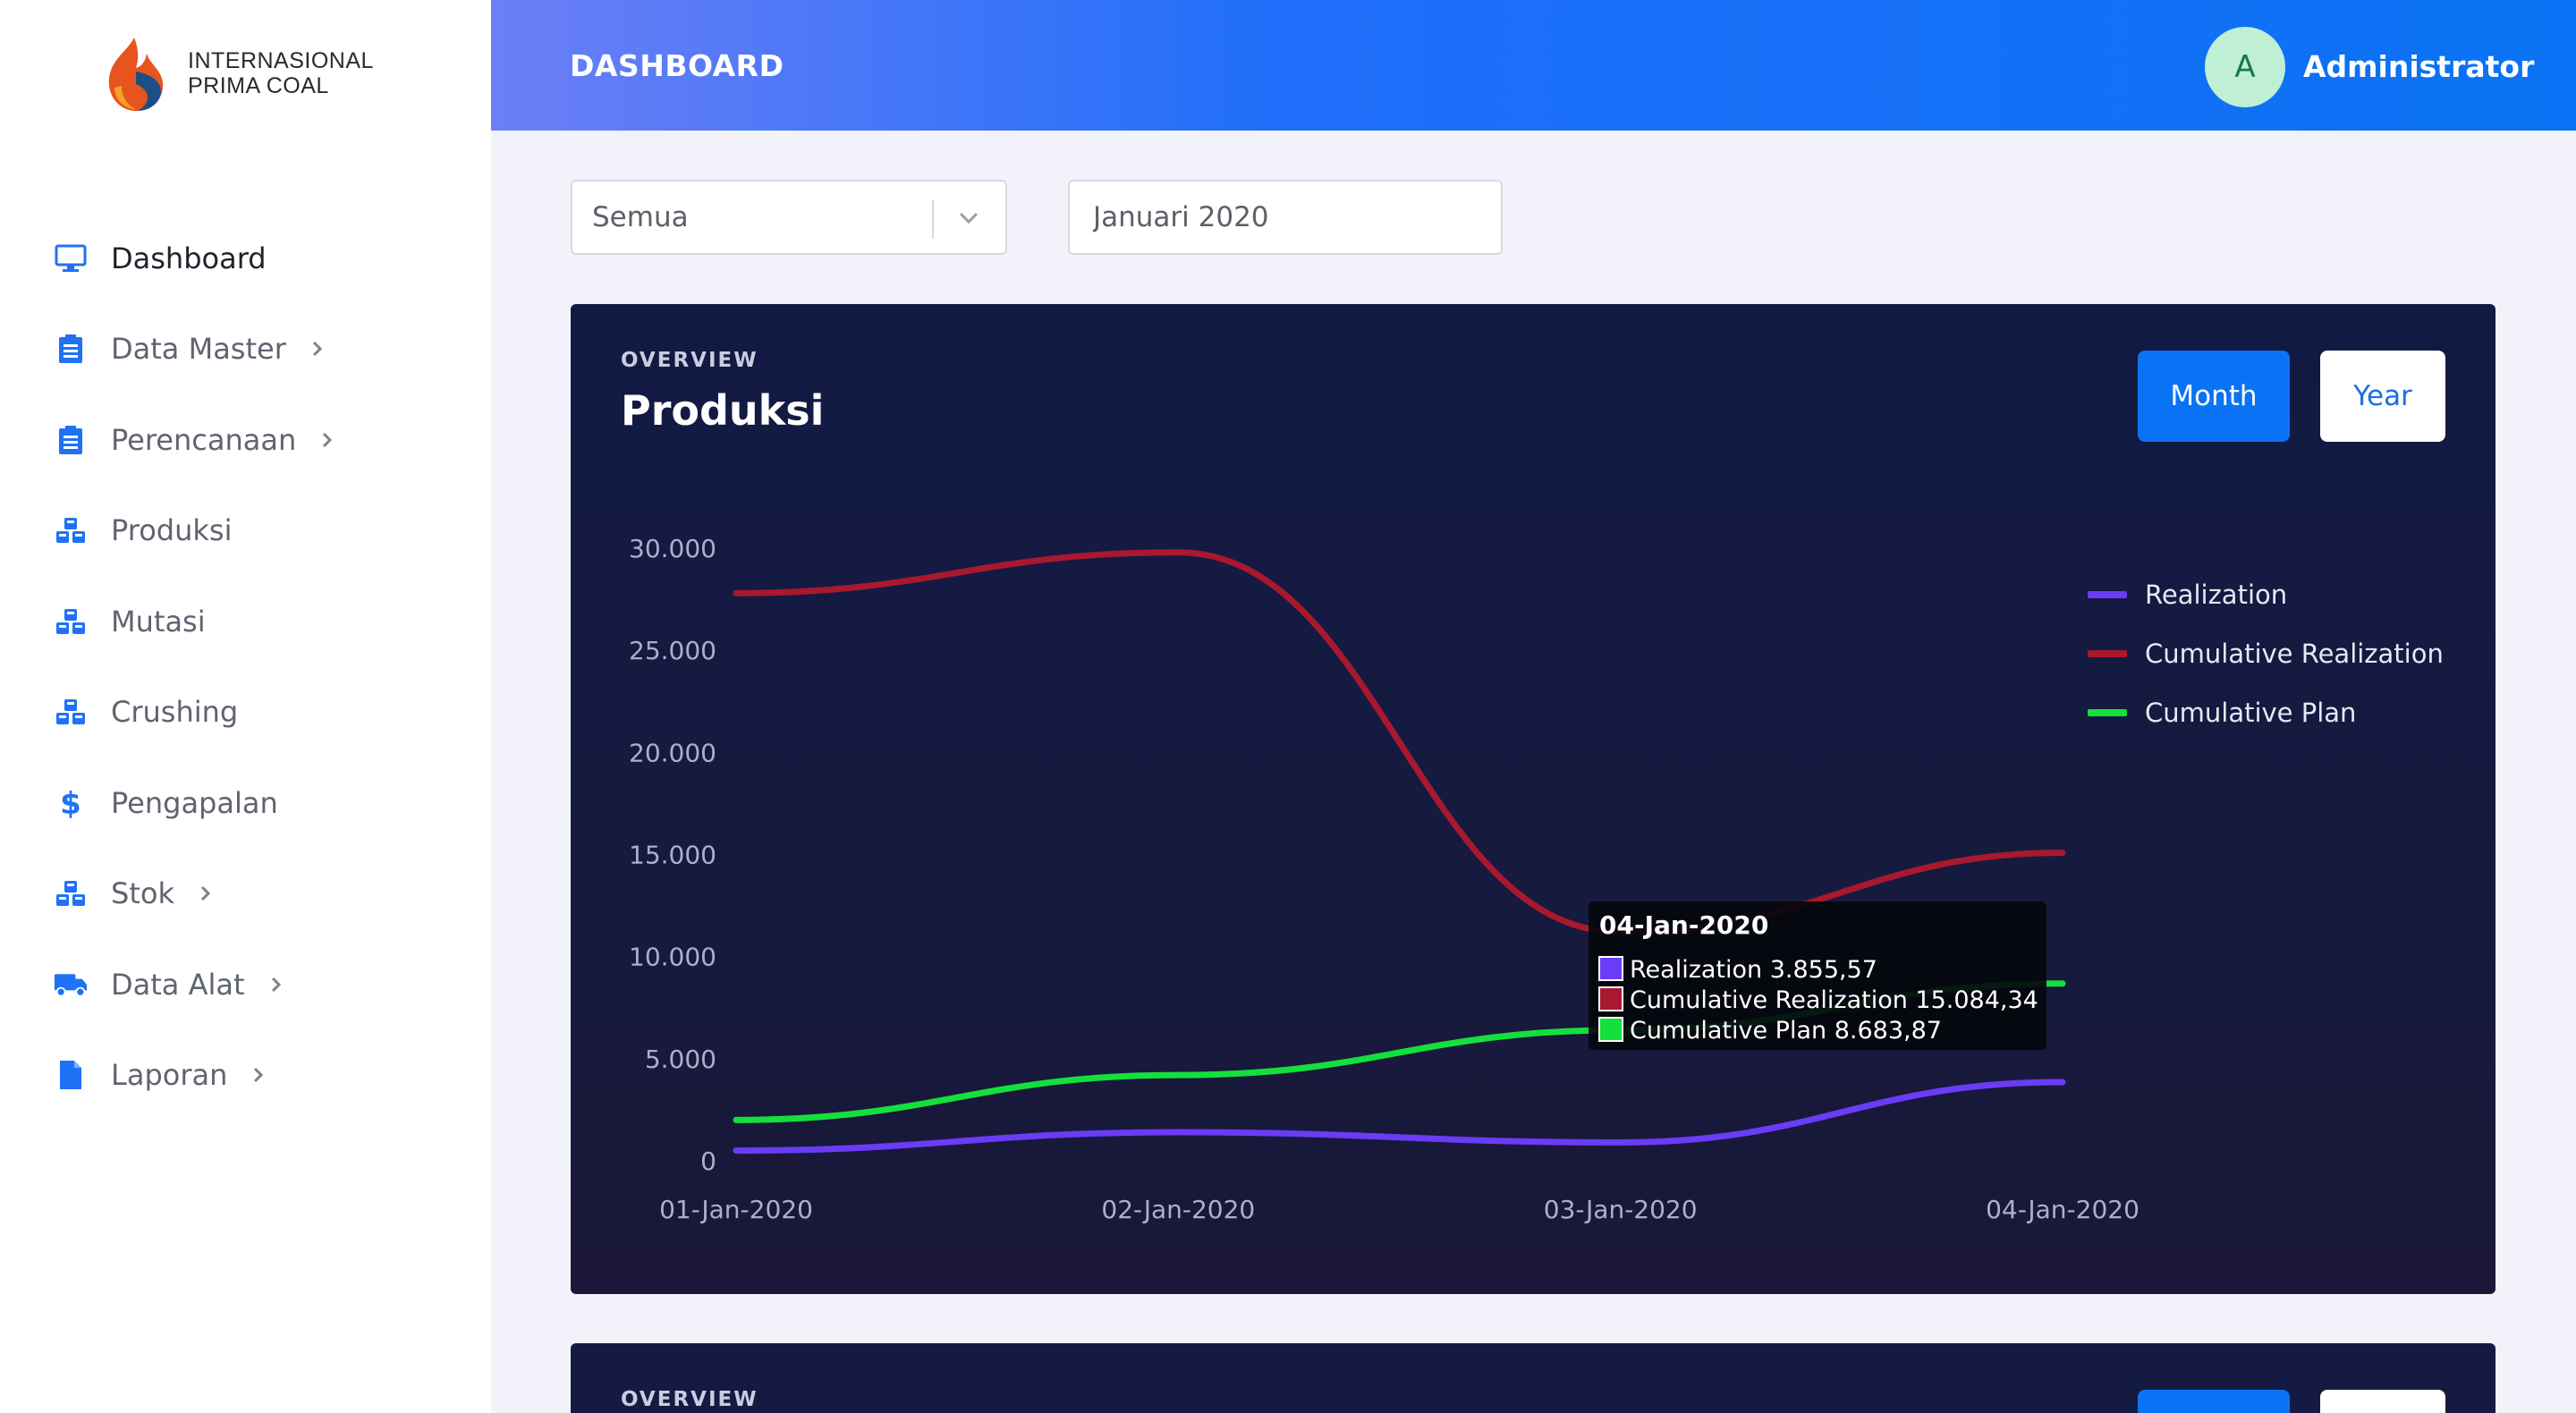  Describe the element at coordinates (1533, 1378) in the screenshot. I see `second-overview-card: OVERVIEW` at that location.